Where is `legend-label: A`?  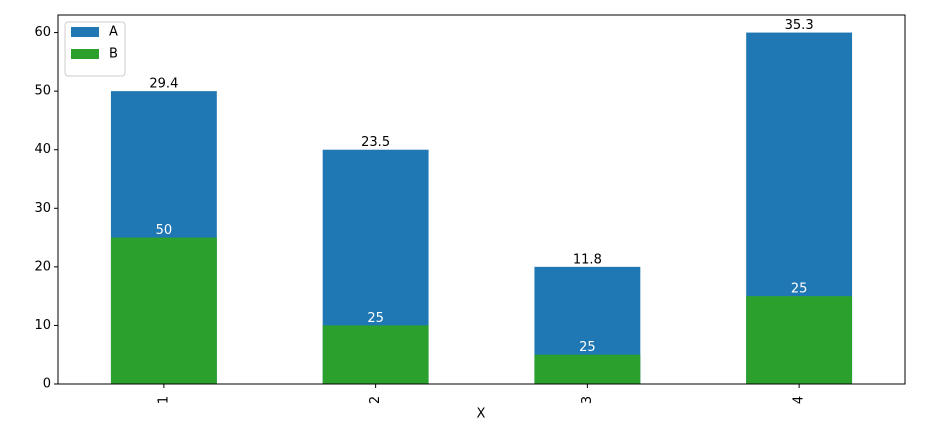
legend-label: A is located at coordinates (113, 32).